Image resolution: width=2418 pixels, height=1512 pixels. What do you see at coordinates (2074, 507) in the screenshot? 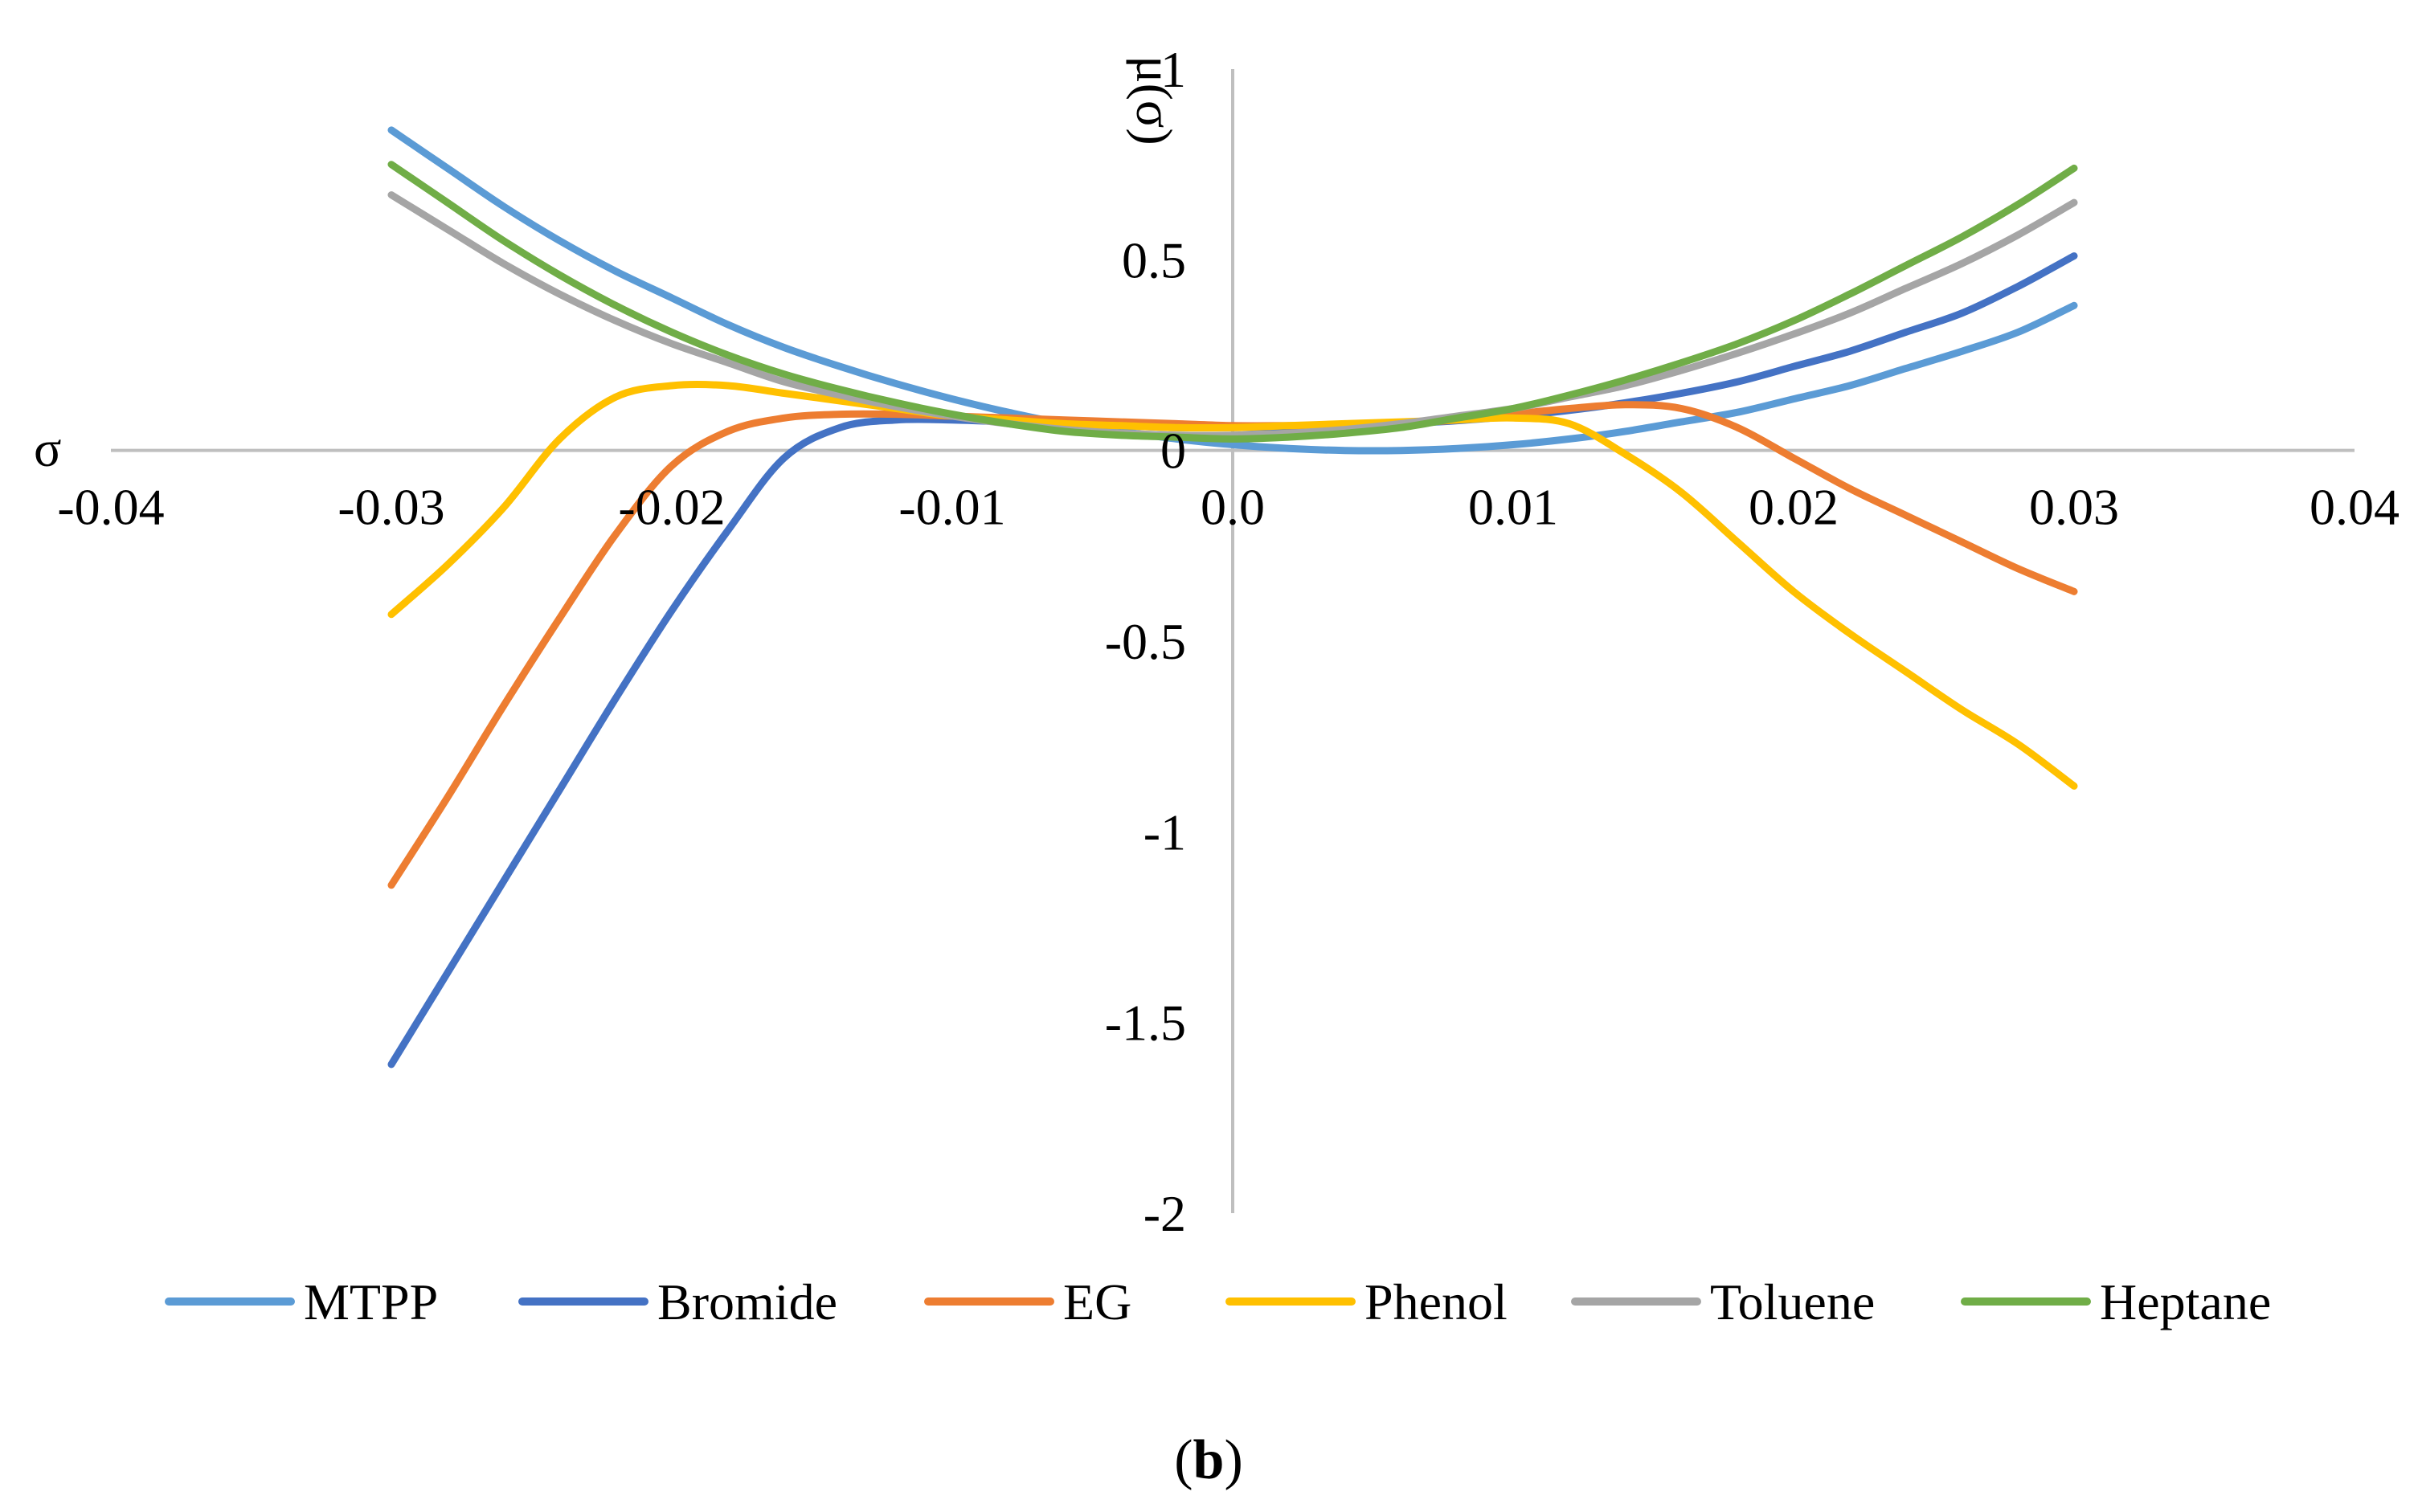
I see `x-tick-label: 0.03` at bounding box center [2074, 507].